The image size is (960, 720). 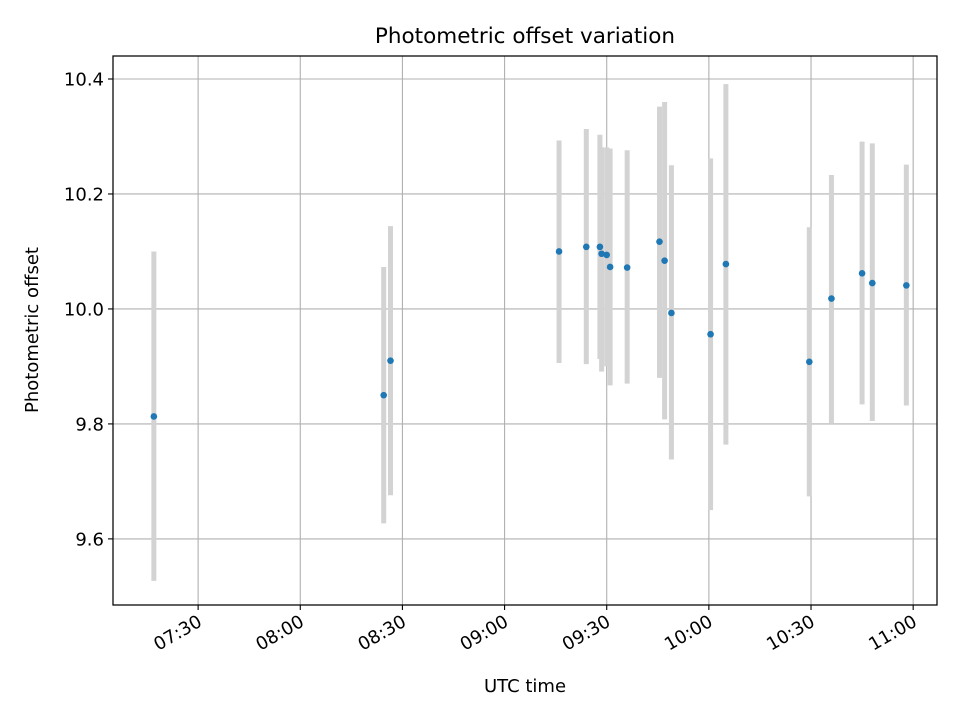 What do you see at coordinates (892, 633) in the screenshot?
I see `x-tick-label: 11:00` at bounding box center [892, 633].